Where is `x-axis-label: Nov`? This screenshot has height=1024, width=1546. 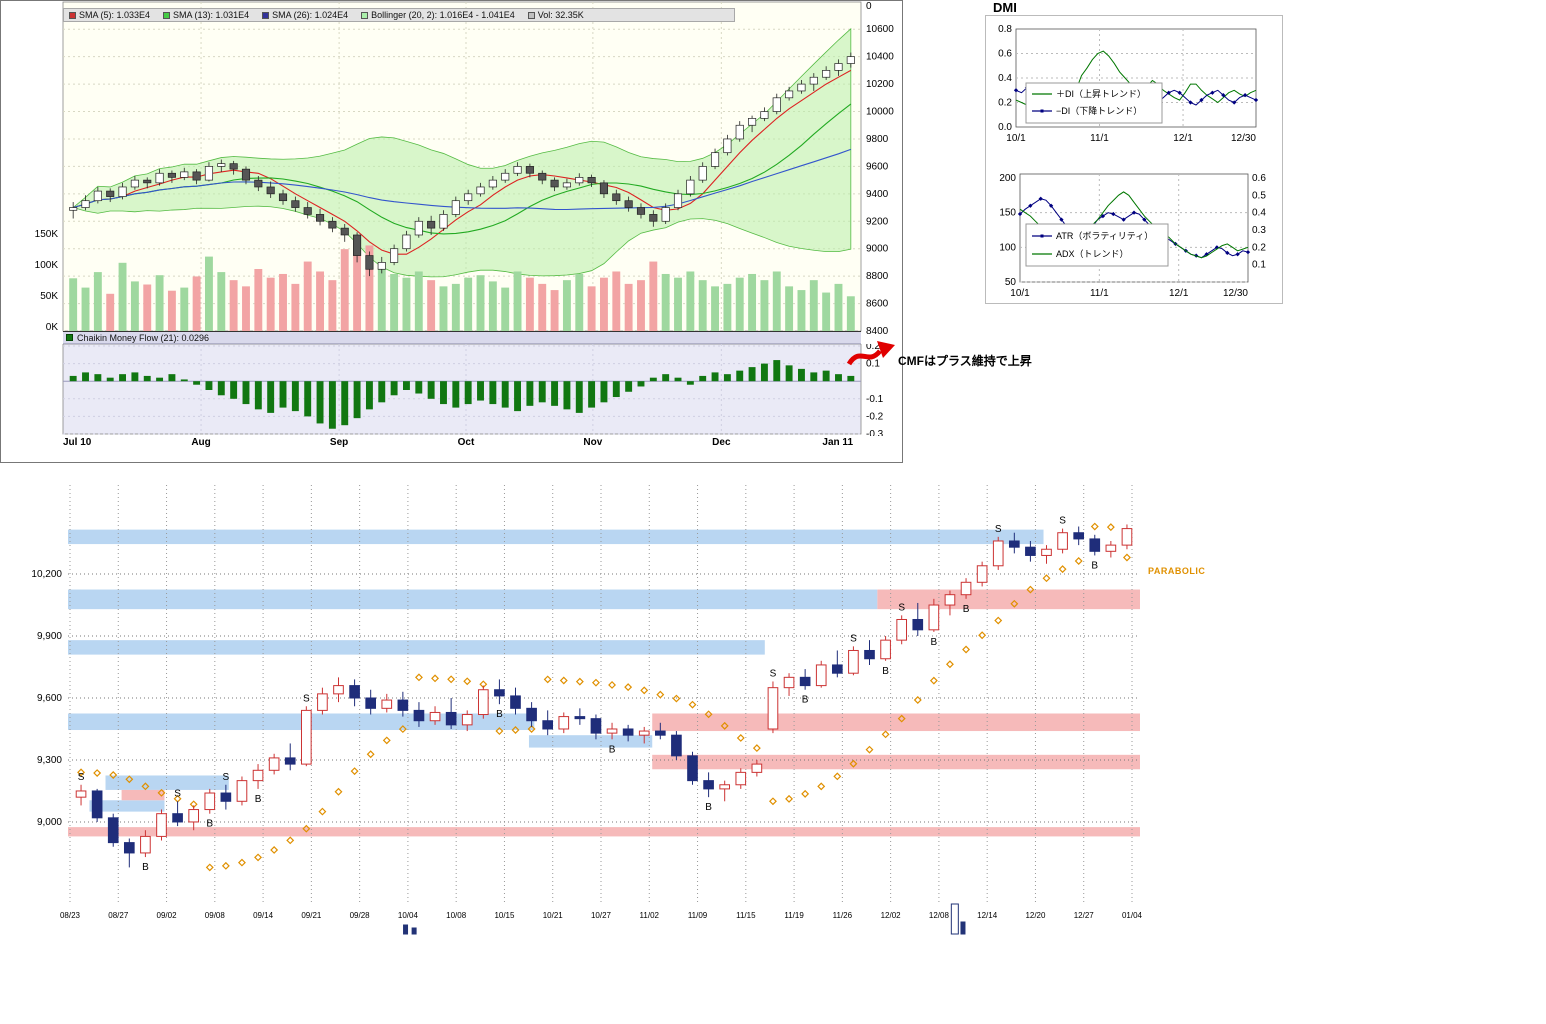 x-axis-label: Nov is located at coordinates (593, 442).